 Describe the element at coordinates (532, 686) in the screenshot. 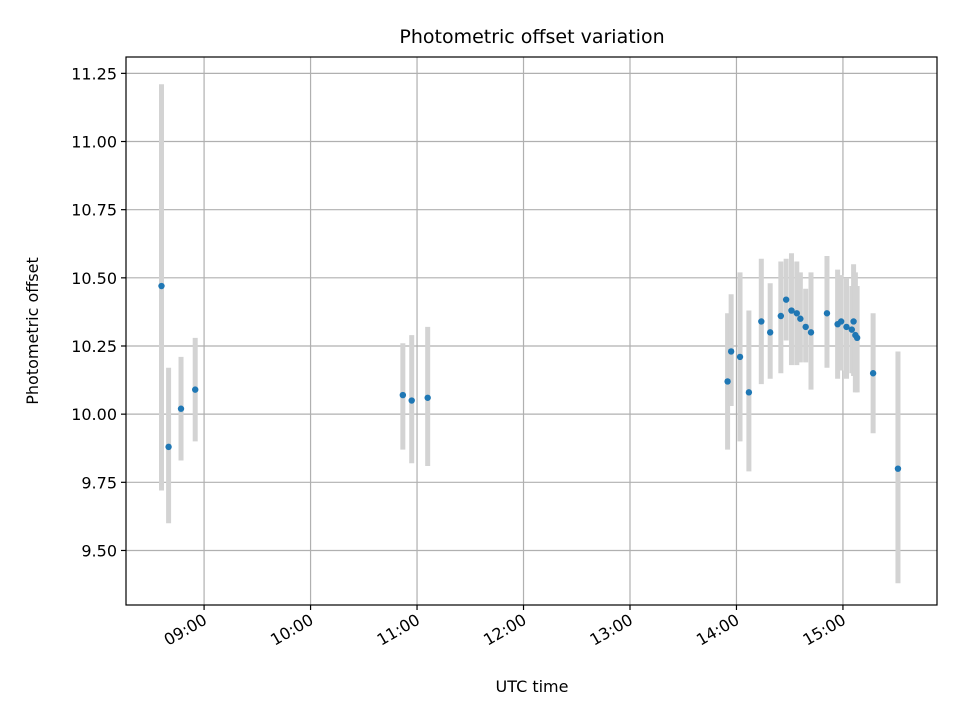

I see `x-axis-label: UTC time` at that location.